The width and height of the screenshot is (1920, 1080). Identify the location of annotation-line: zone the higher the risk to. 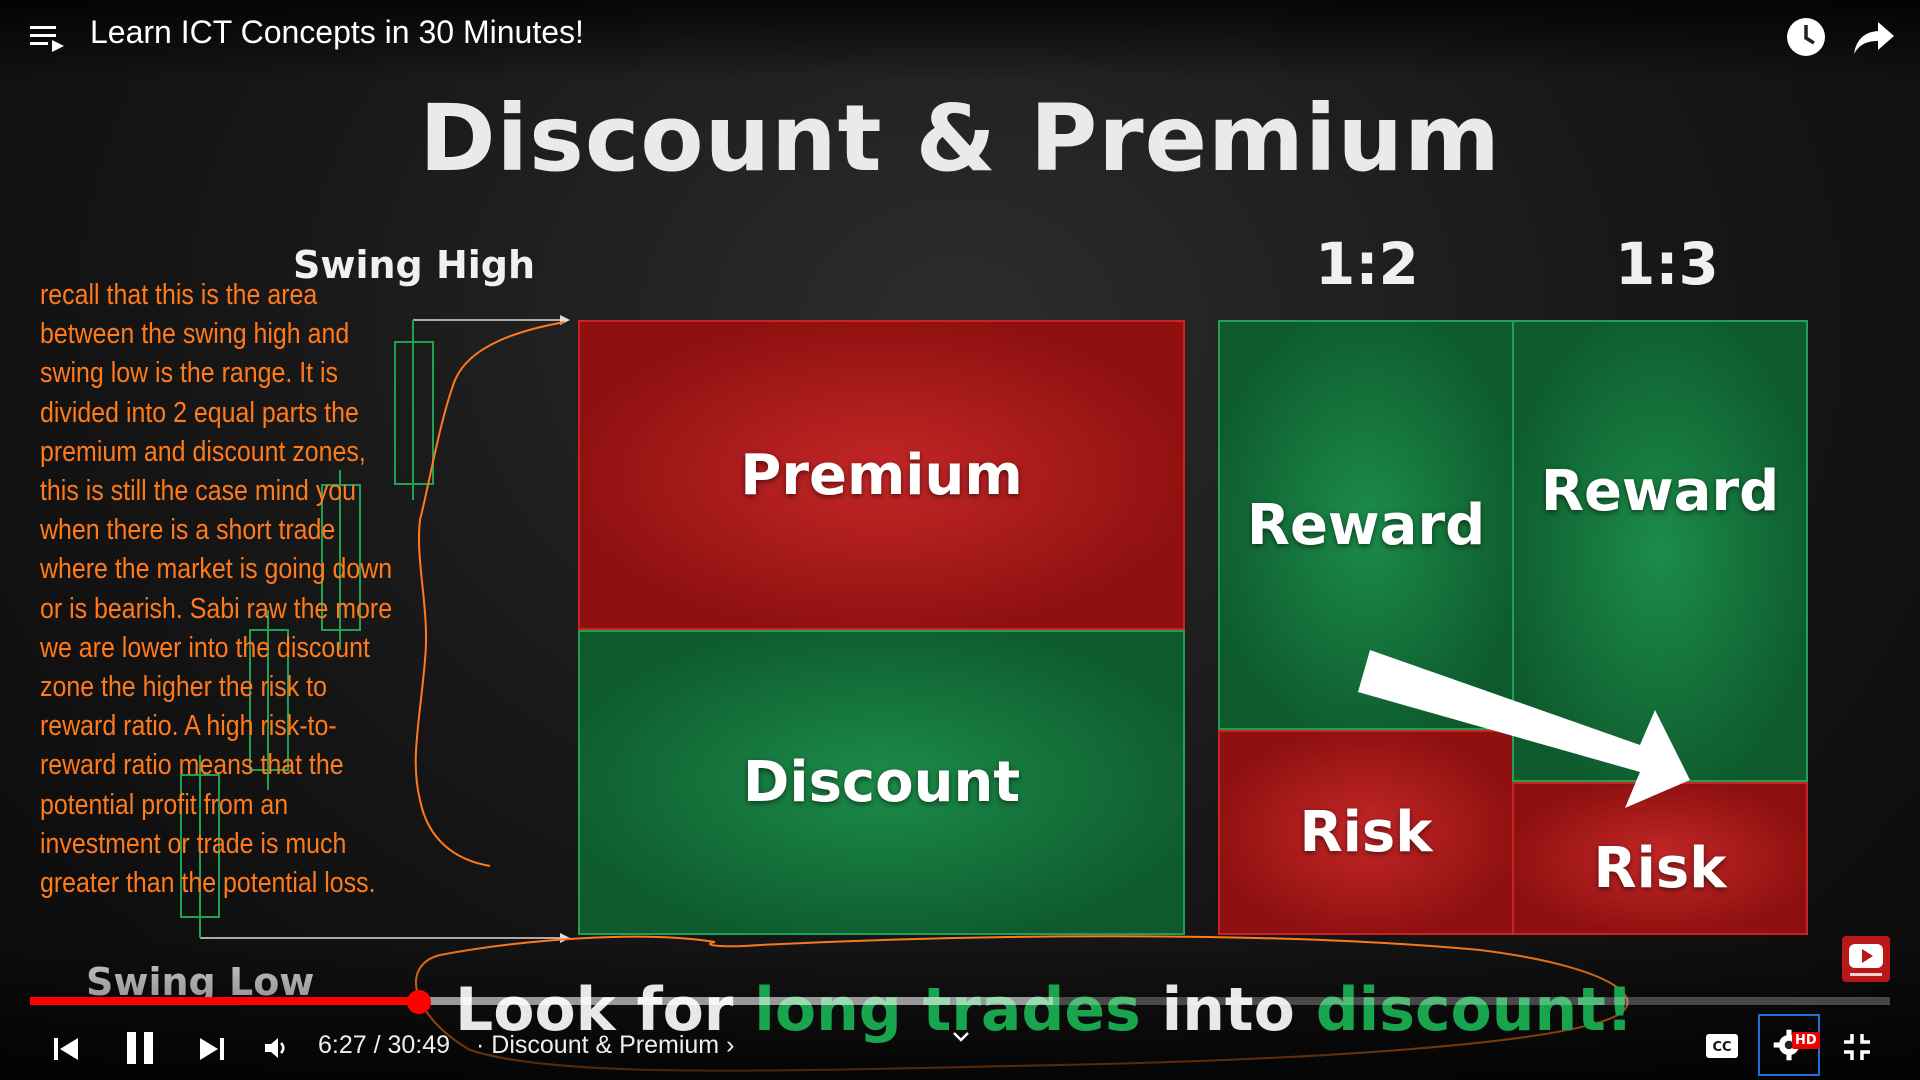
(183, 687).